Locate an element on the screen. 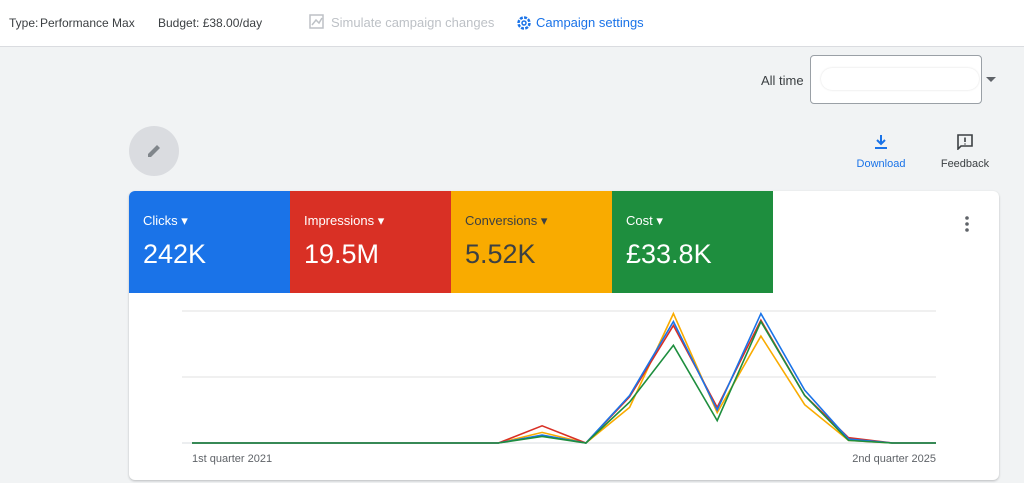 Image resolution: width=1024 pixels, height=483 pixels. metric-tile: Cost ▾ £33.8K is located at coordinates (692, 242).